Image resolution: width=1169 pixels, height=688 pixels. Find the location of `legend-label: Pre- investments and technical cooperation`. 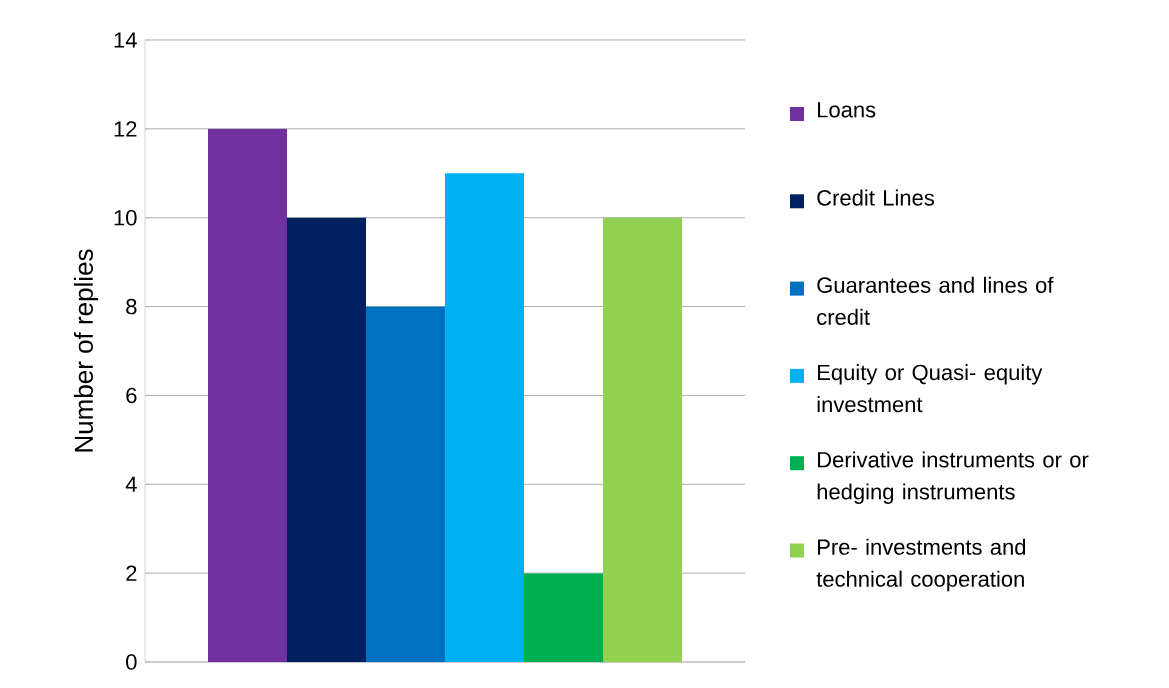

legend-label: Pre- investments and technical cooperation is located at coordinates (921, 565).